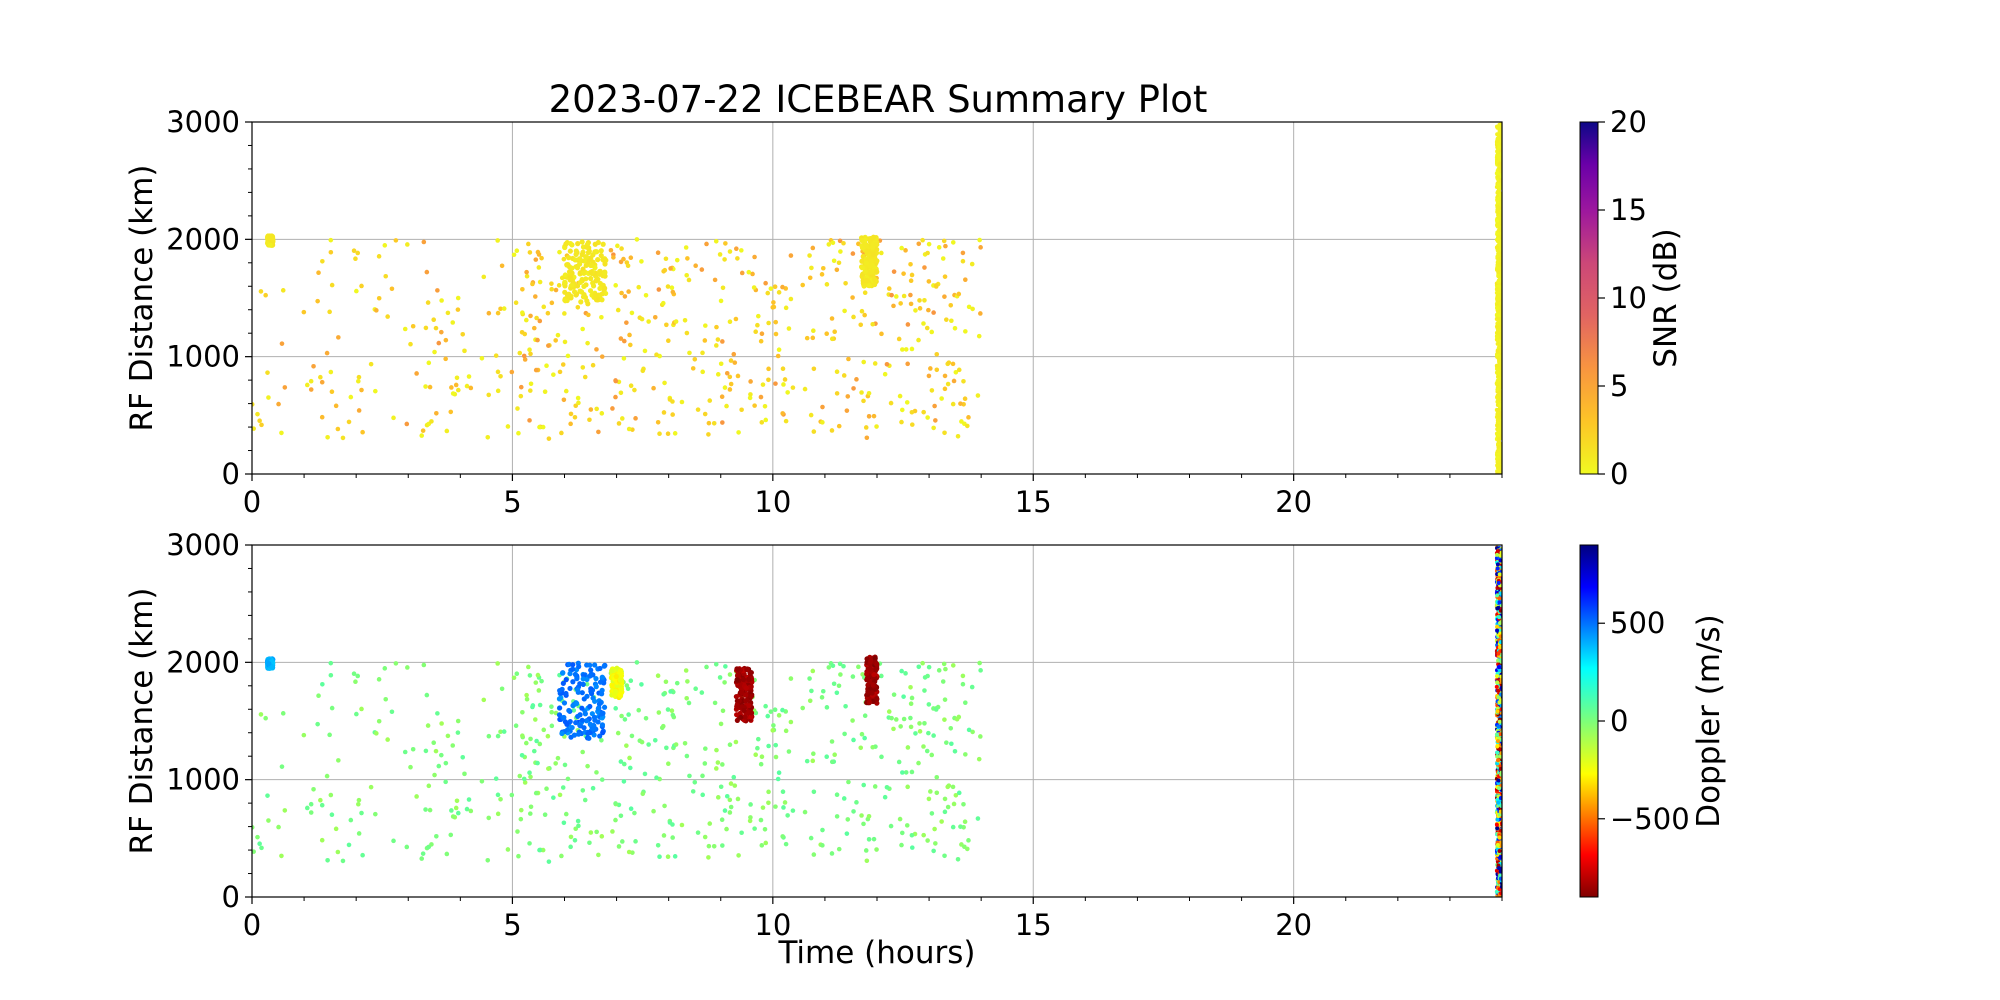  I want to click on y-tick-label: 2000, so click(203, 239).